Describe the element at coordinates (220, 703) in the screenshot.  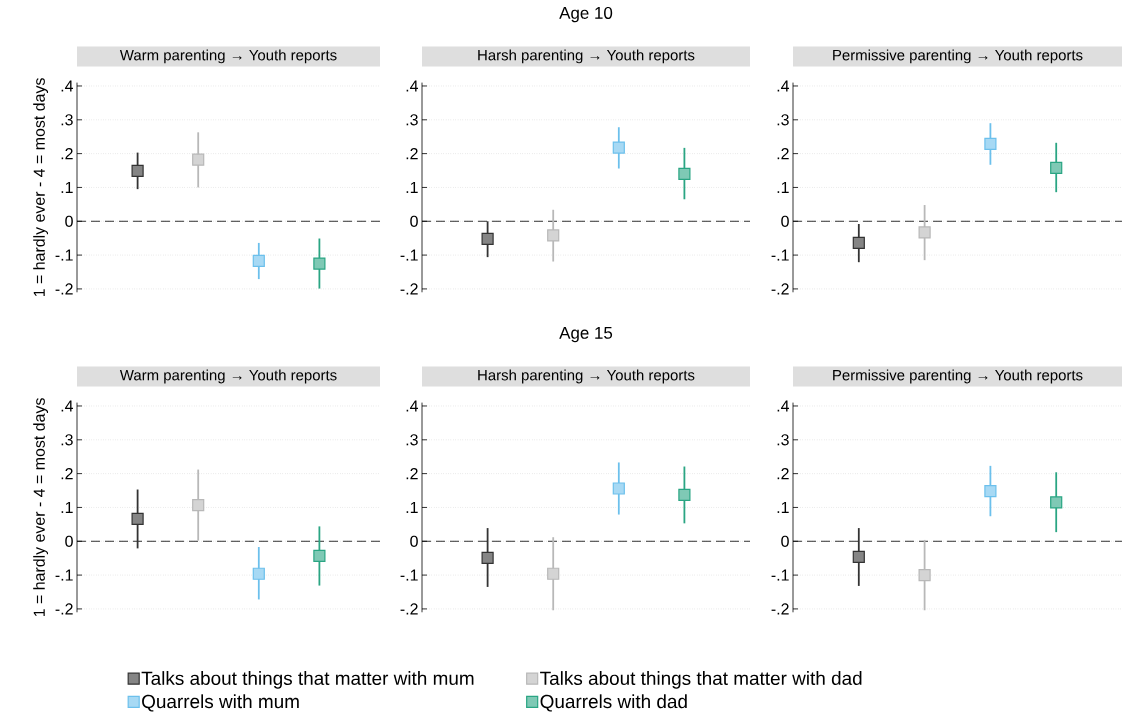
I see `legend-label: Quarrels with mum` at that location.